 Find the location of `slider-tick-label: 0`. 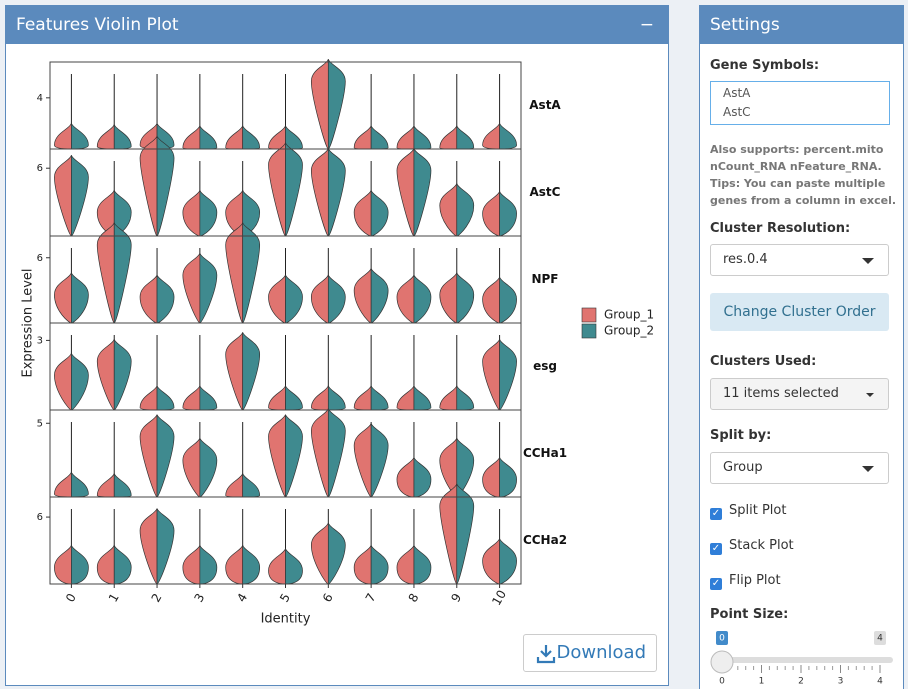

slider-tick-label: 0 is located at coordinates (722, 682).